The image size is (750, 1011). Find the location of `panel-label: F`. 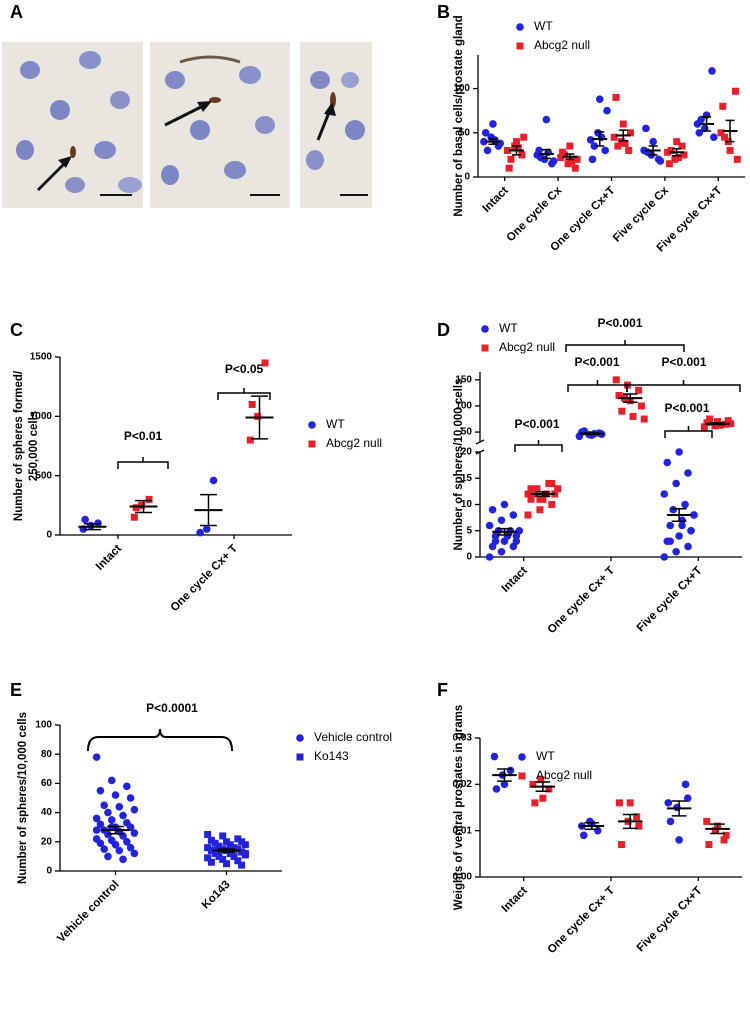

panel-label: F is located at coordinates (442, 690).